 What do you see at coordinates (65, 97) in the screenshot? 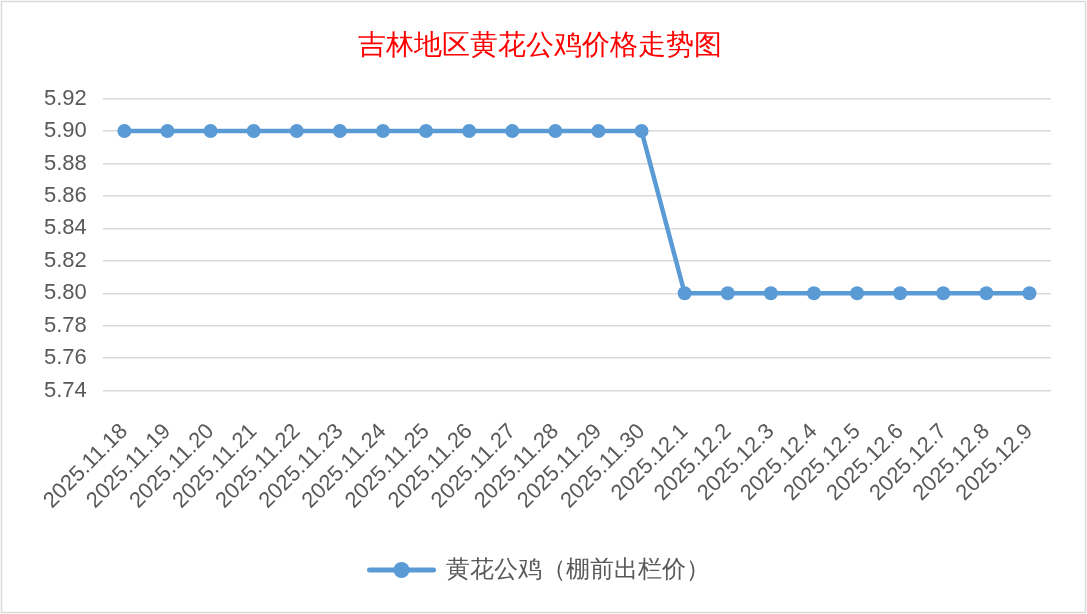
I see `y-tick-label: 5.92` at bounding box center [65, 97].